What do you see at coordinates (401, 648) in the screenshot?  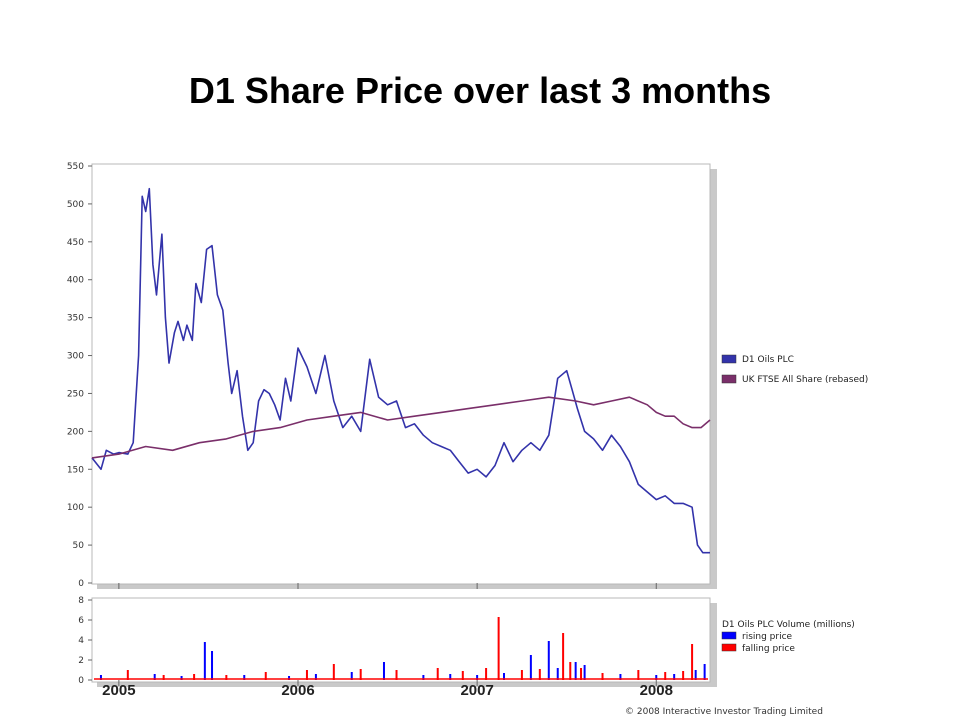 I see `volume-bars-layer` at bounding box center [401, 648].